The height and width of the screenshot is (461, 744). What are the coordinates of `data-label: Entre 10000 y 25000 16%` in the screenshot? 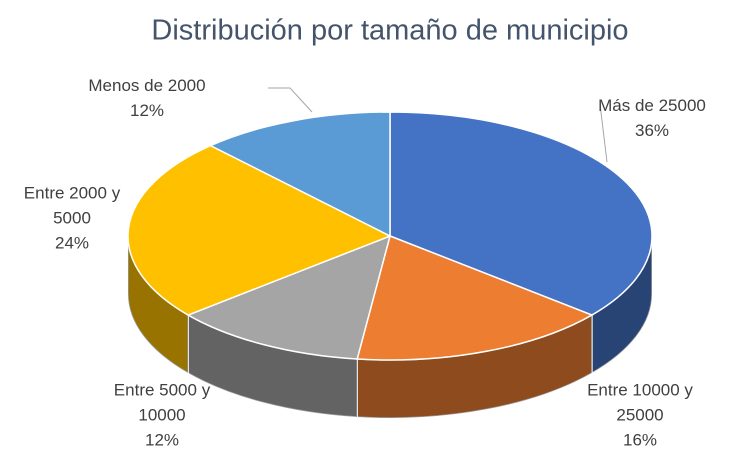 It's located at (640, 415).